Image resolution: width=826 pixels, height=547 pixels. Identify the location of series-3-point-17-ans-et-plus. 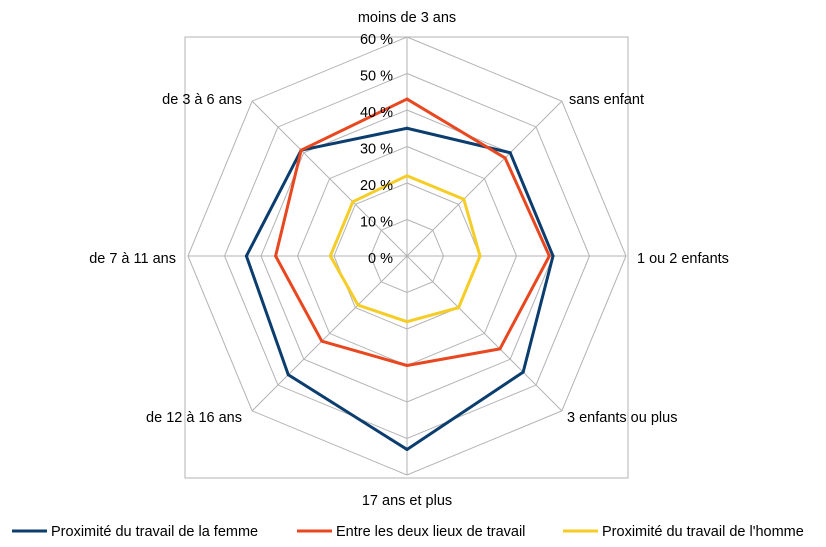
(407, 322).